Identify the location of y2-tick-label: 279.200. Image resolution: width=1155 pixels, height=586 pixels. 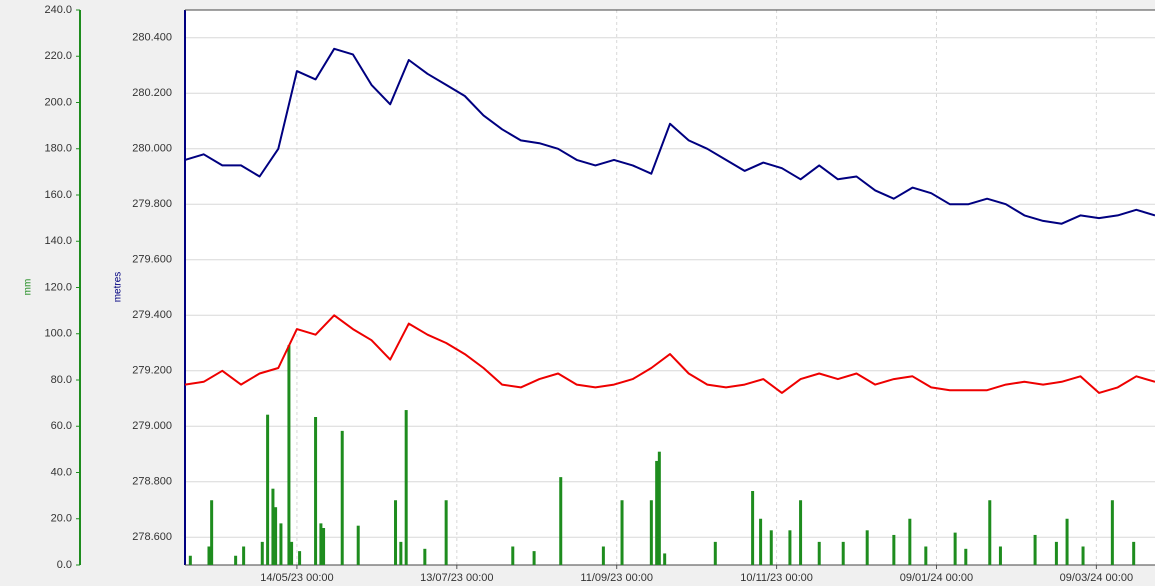
(152, 371).